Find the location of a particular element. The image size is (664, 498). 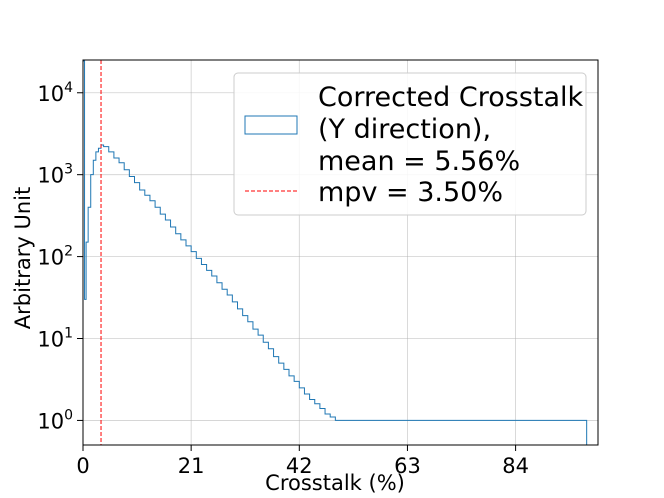

y-axis-ticks: 10⁰ 10¹ 10² 10³ 10⁴ is located at coordinates (60, 256).